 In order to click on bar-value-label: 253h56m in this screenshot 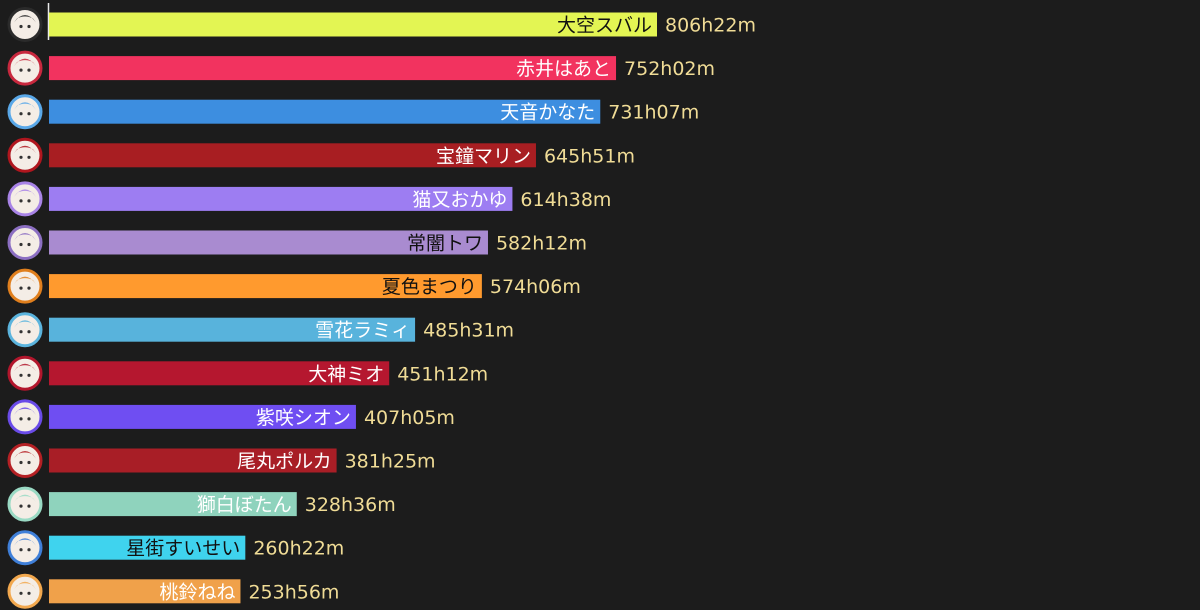, I will do `click(293, 592)`.